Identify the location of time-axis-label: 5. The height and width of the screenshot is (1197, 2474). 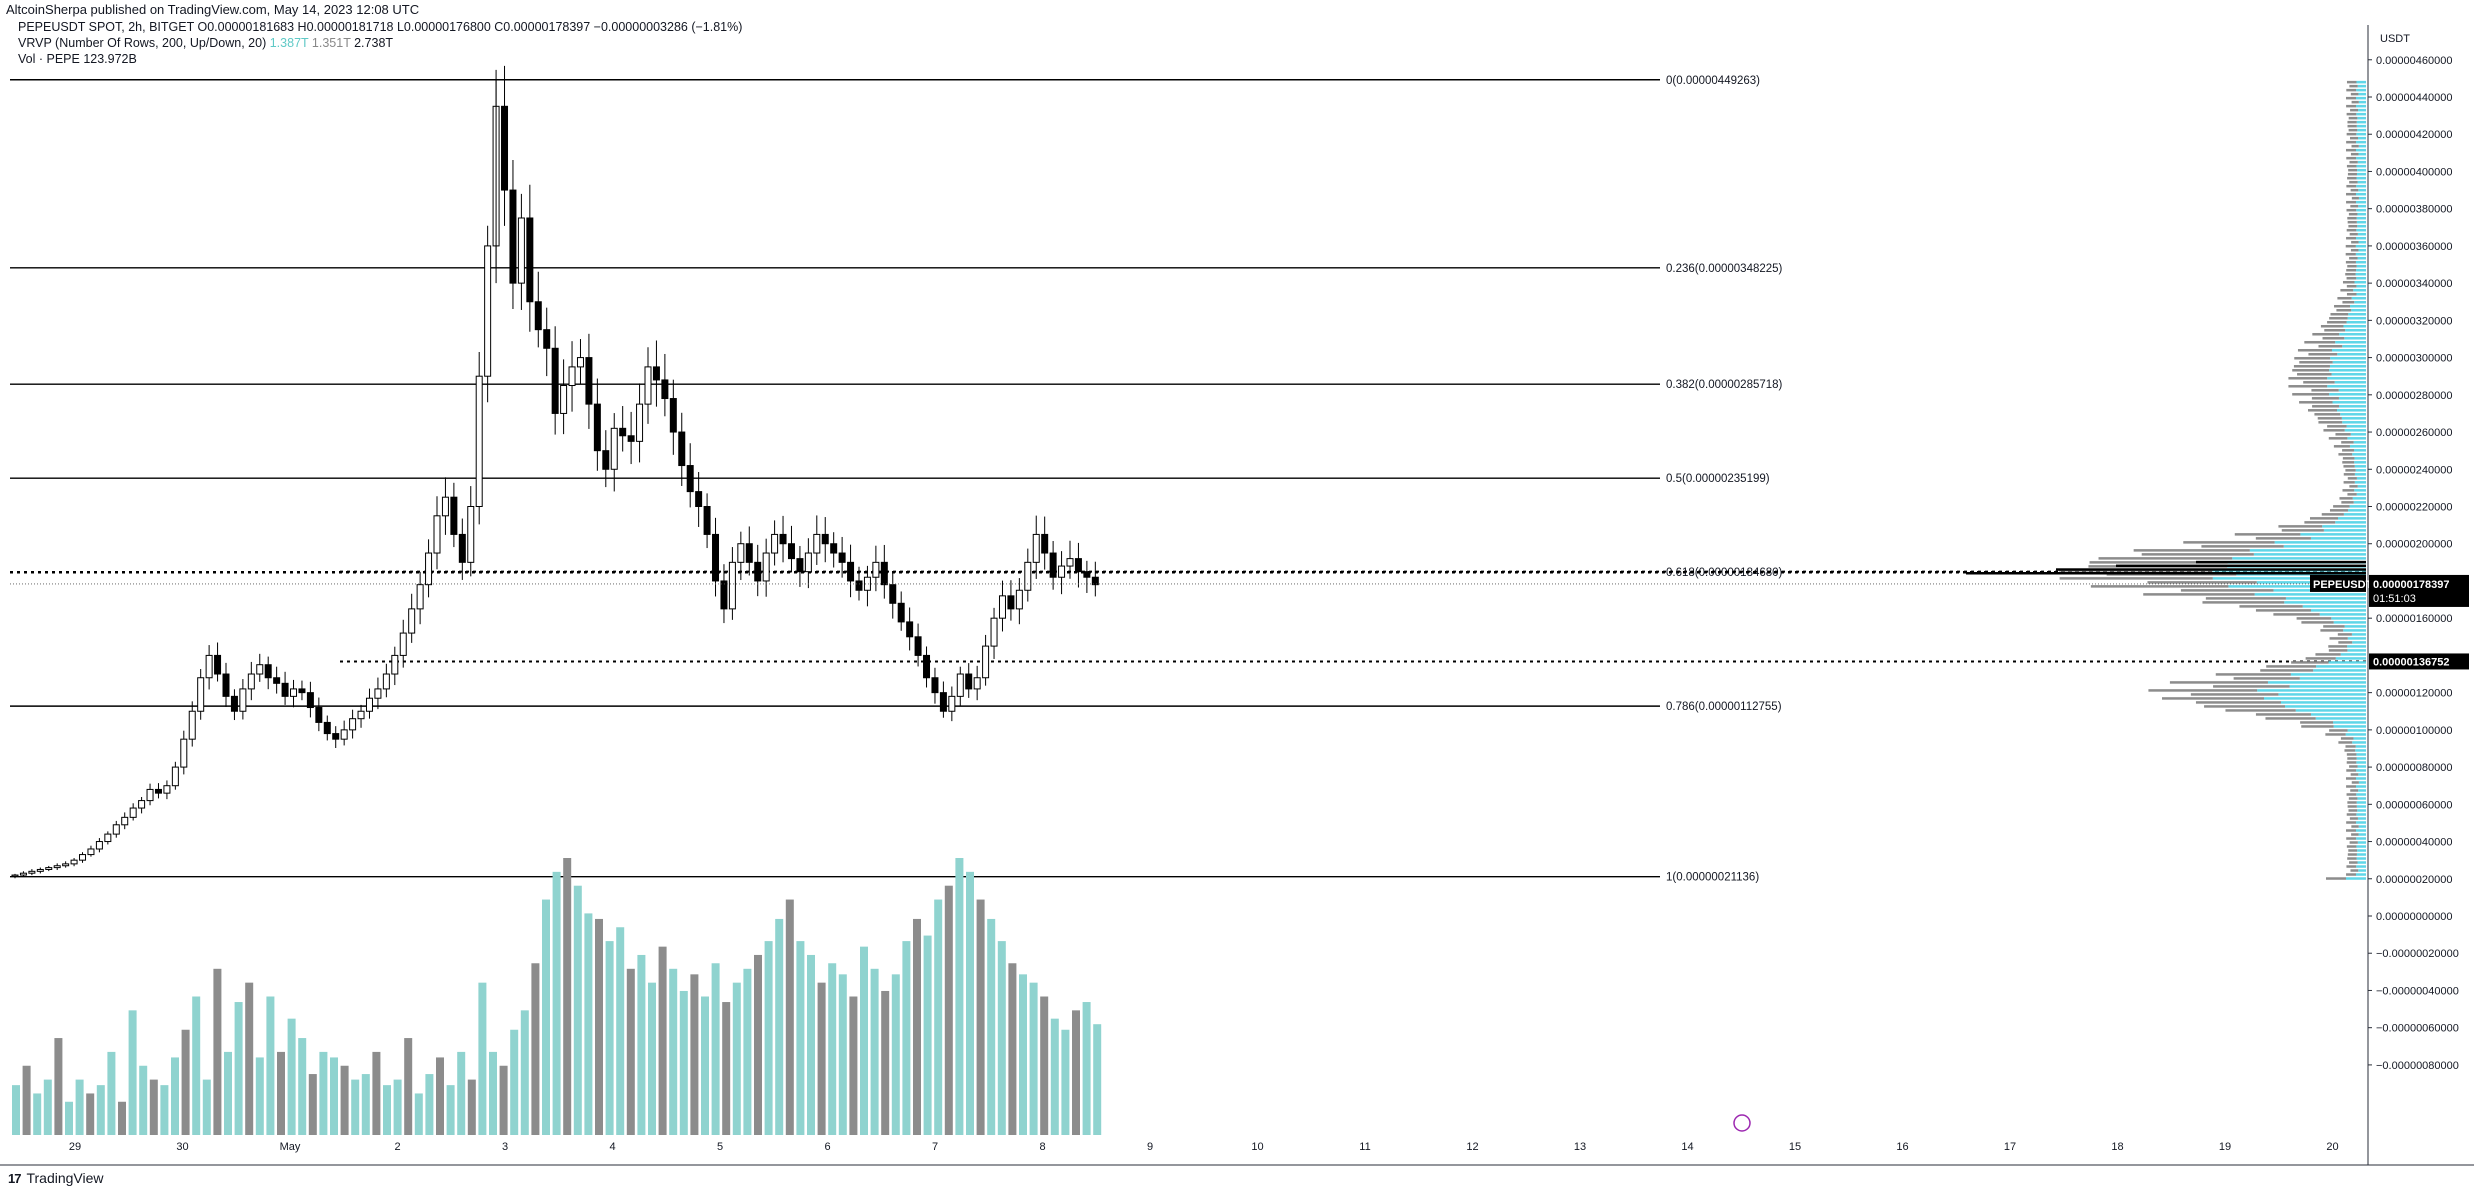
(720, 1147).